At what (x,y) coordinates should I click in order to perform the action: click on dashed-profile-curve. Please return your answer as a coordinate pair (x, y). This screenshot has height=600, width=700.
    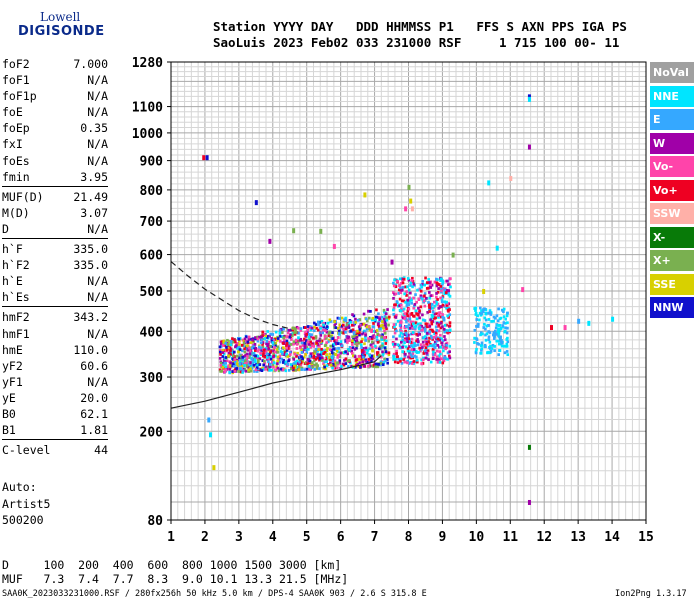
    Looking at the image, I should click on (230, 295).